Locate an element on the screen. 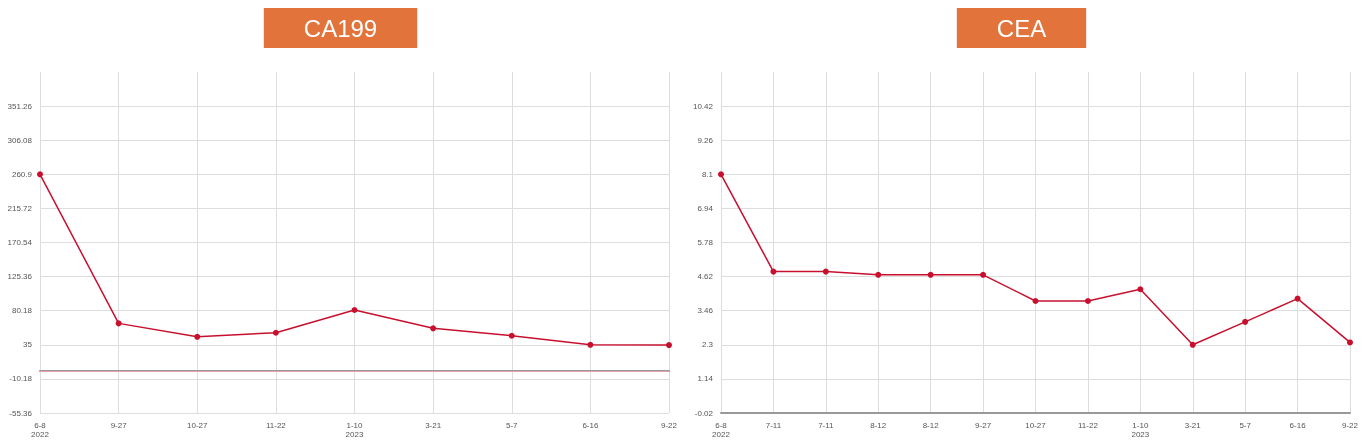 The height and width of the screenshot is (445, 1363). y-tick-label: 8.1 is located at coordinates (707, 174).